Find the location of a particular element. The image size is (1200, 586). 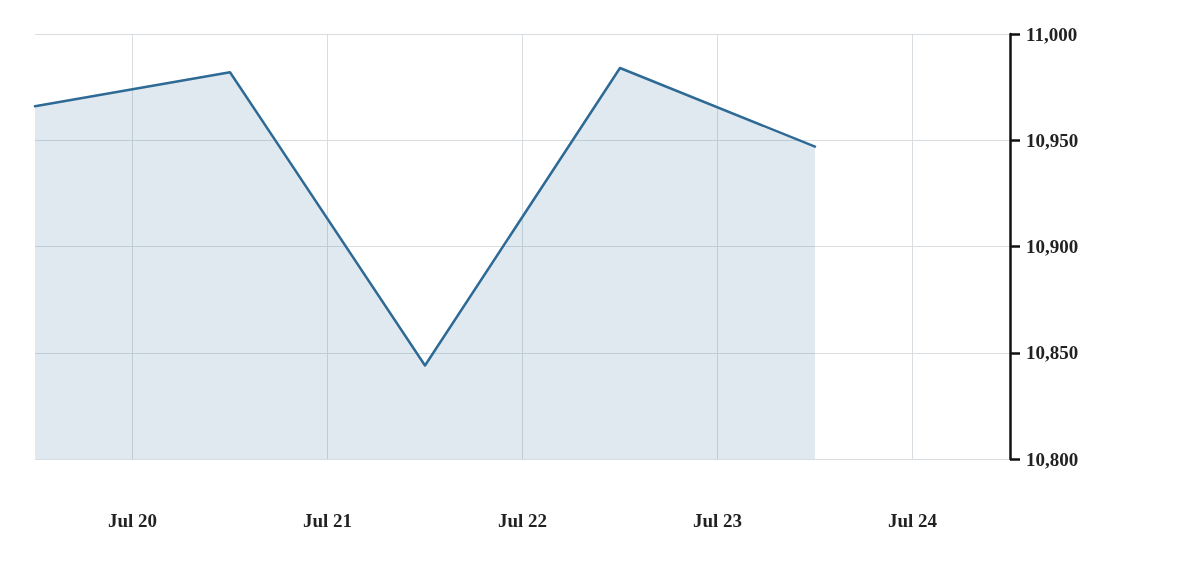

x-tick-label: Jul 22 is located at coordinates (522, 520).